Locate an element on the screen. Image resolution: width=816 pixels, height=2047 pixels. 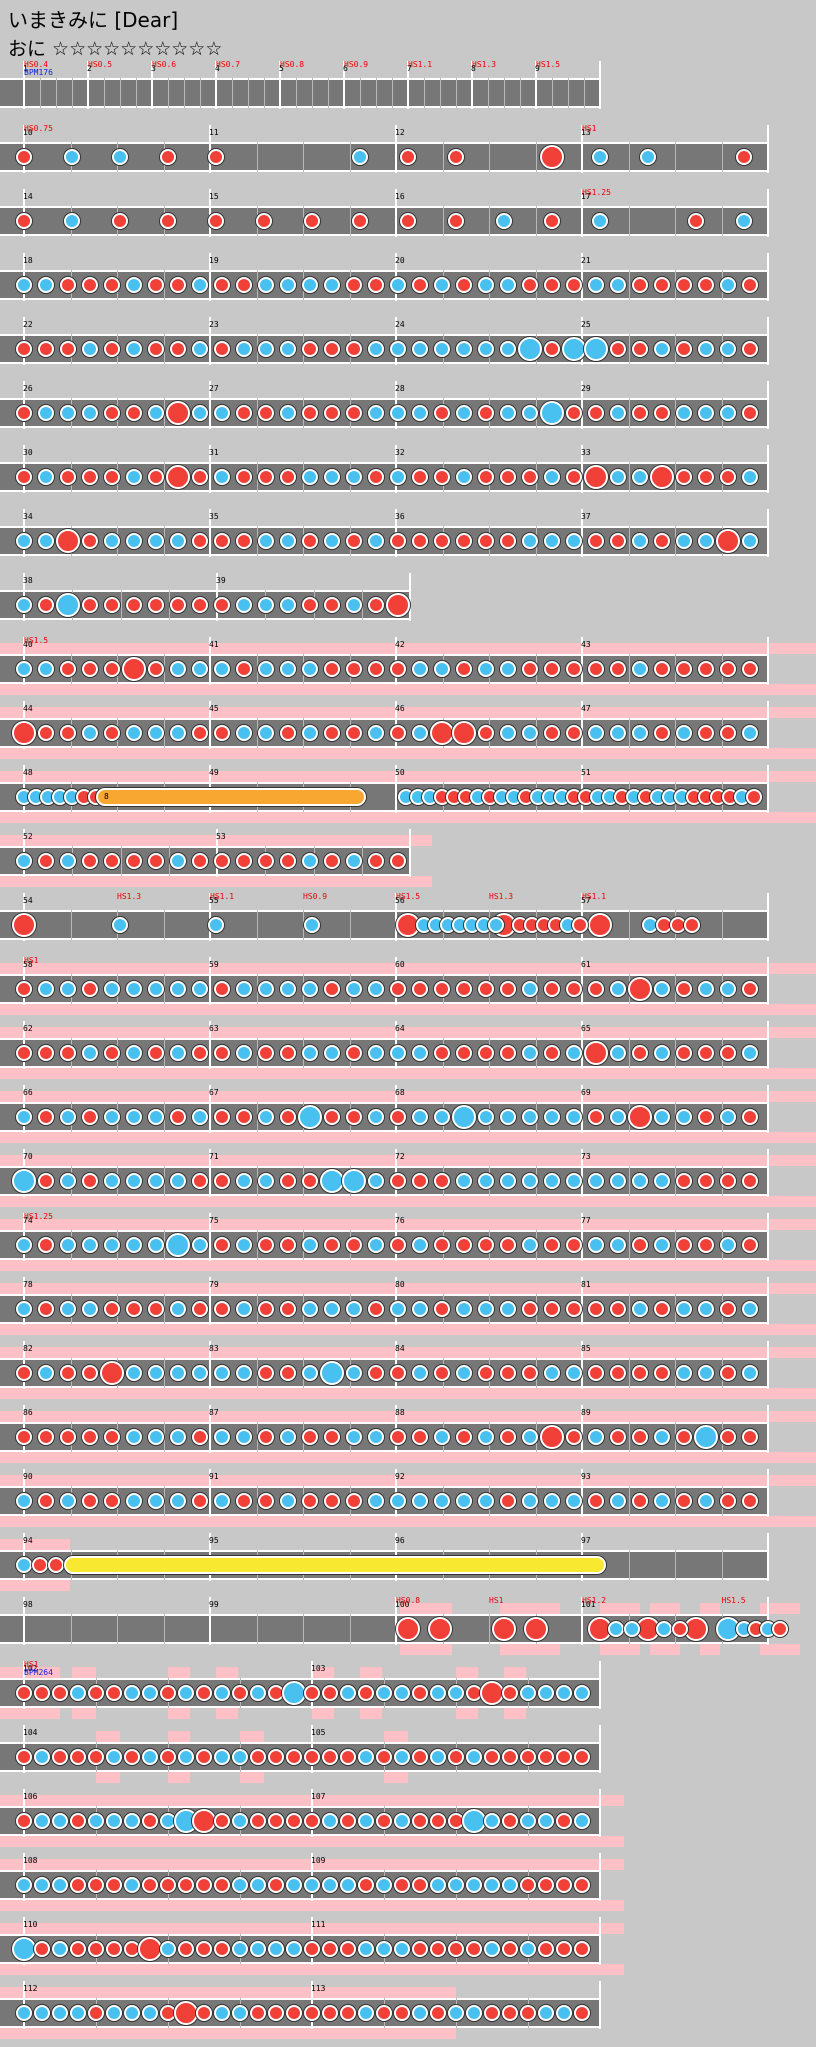
chart-row-17: 66 67 68 69 is located at coordinates (408, 1118).